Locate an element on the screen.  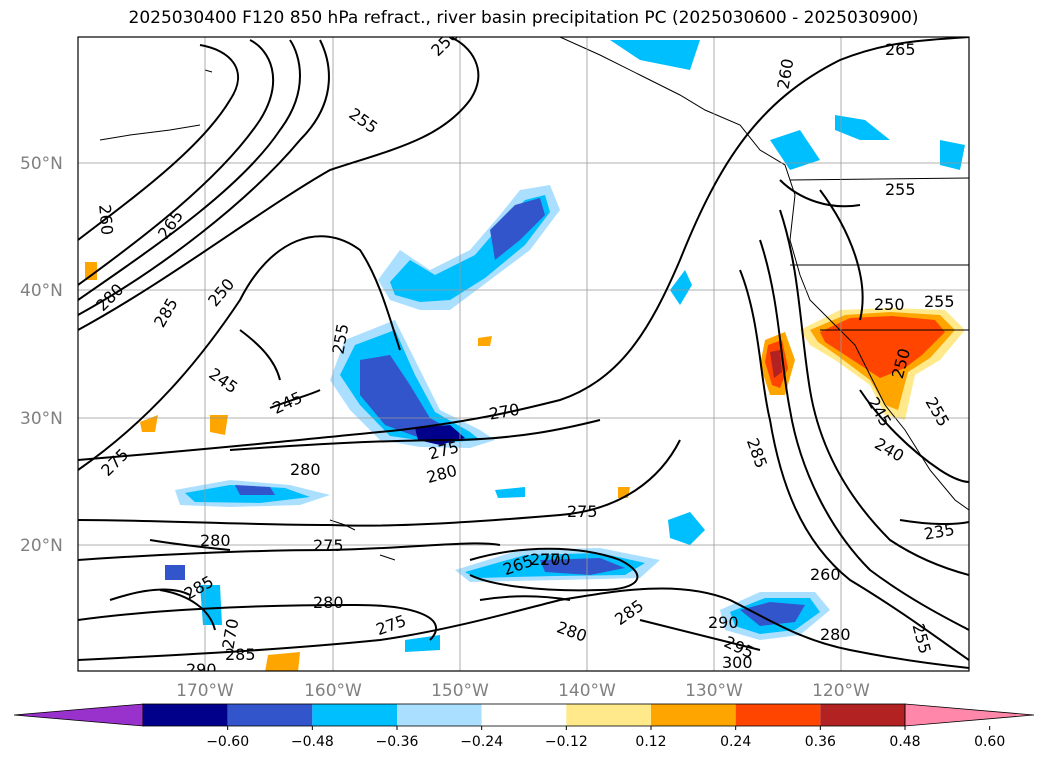
latitude-labels: 50°N 40°N 30°N 20°N is located at coordinates (41, 355).